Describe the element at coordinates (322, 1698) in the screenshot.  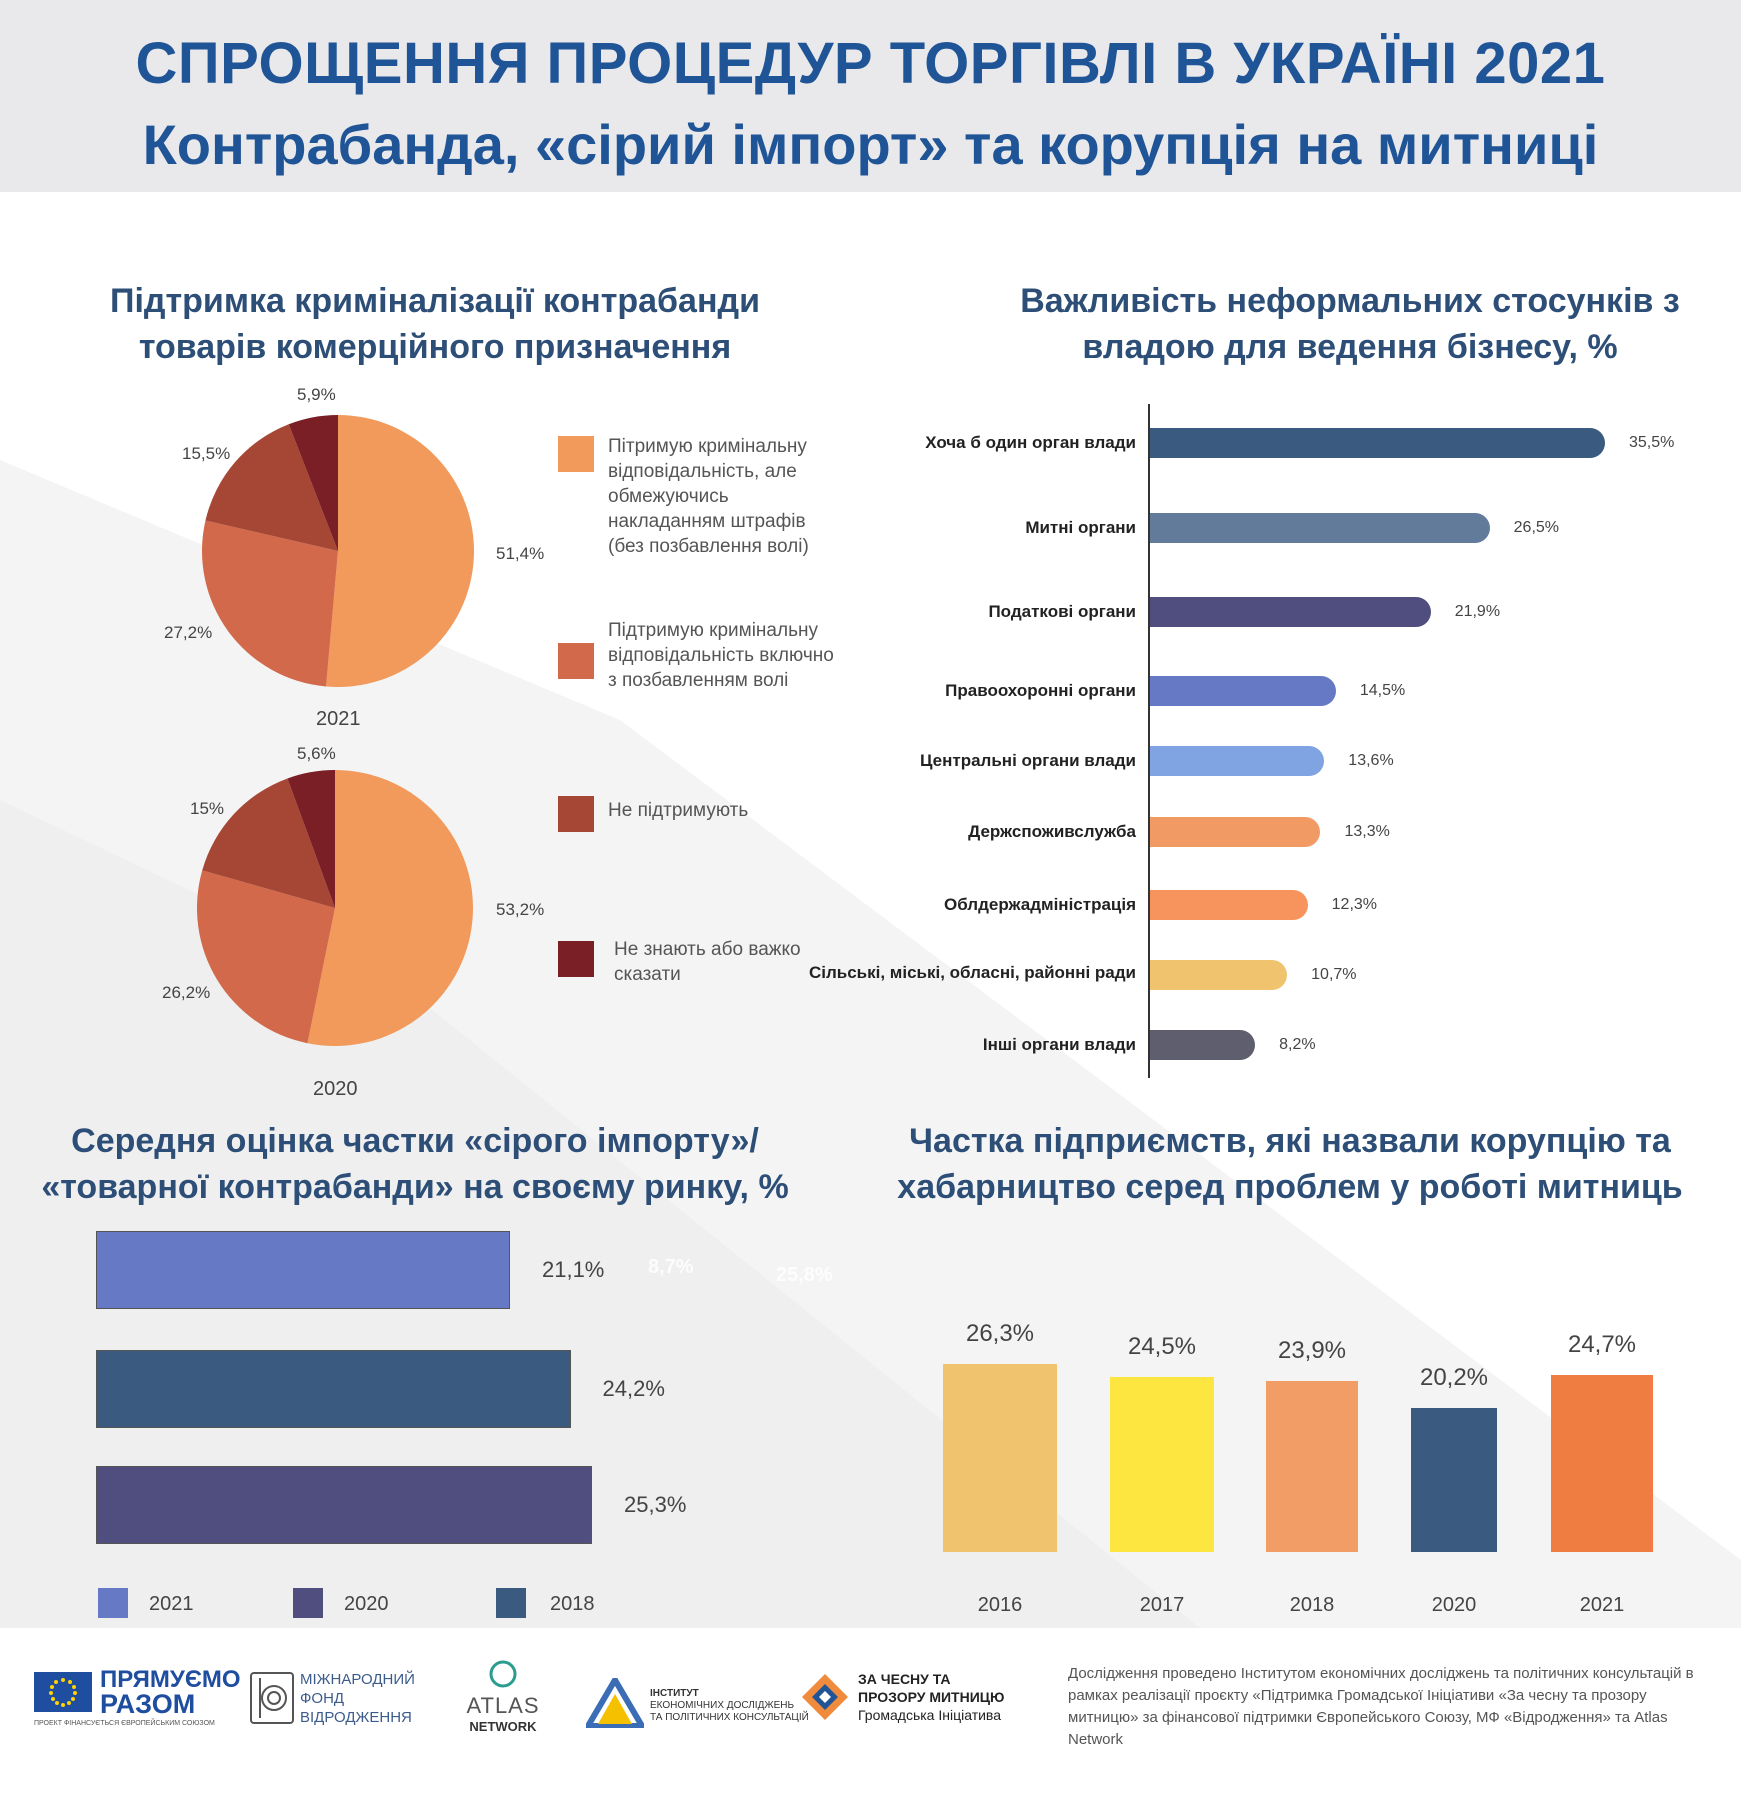
I see `logo-text: ФОНД` at that location.